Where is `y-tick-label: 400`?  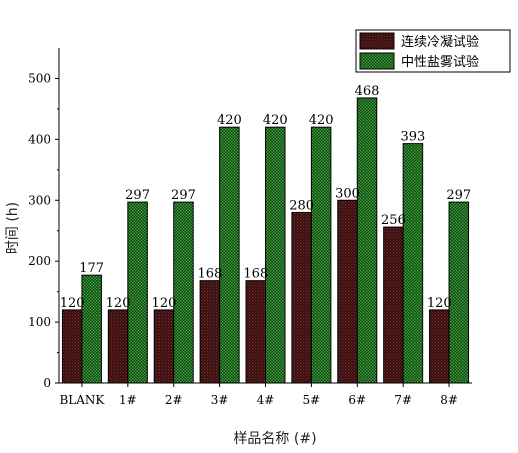 y-tick-label: 400 is located at coordinates (39, 139).